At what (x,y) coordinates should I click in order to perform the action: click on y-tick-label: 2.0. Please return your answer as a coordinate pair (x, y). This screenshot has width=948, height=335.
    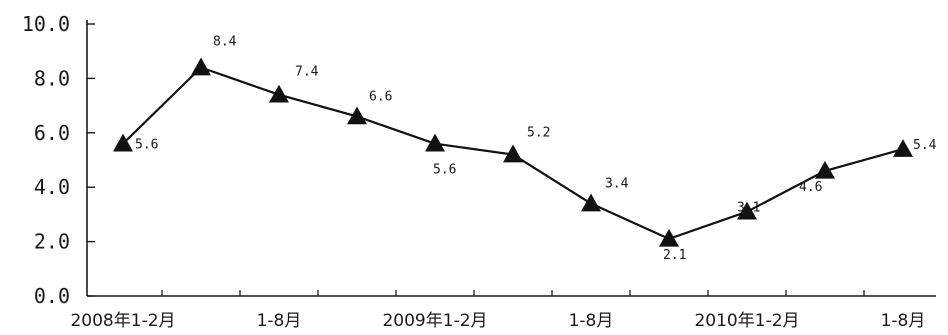
    Looking at the image, I should click on (52, 242).